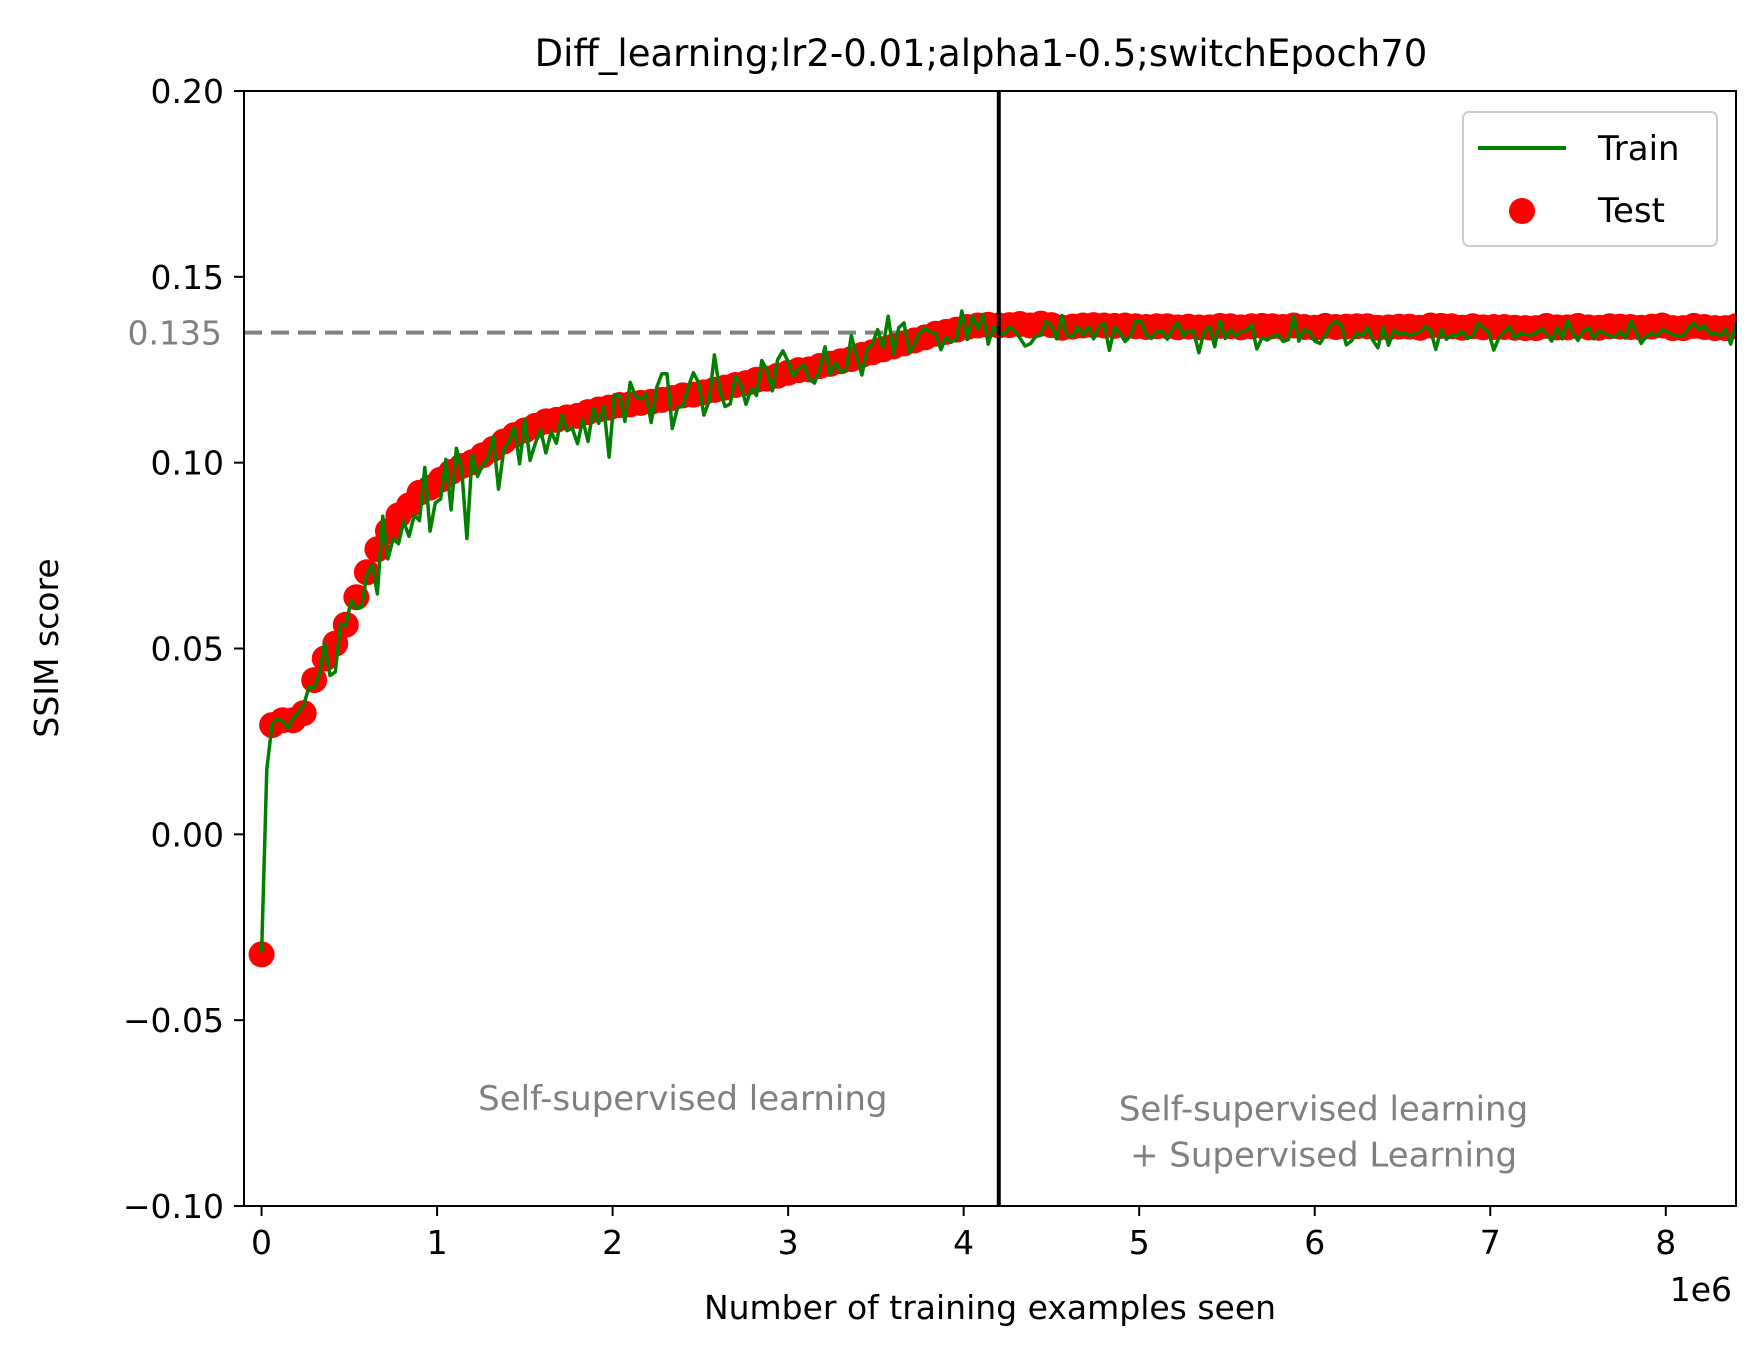  I want to click on x-tick-label: 3, so click(788, 1242).